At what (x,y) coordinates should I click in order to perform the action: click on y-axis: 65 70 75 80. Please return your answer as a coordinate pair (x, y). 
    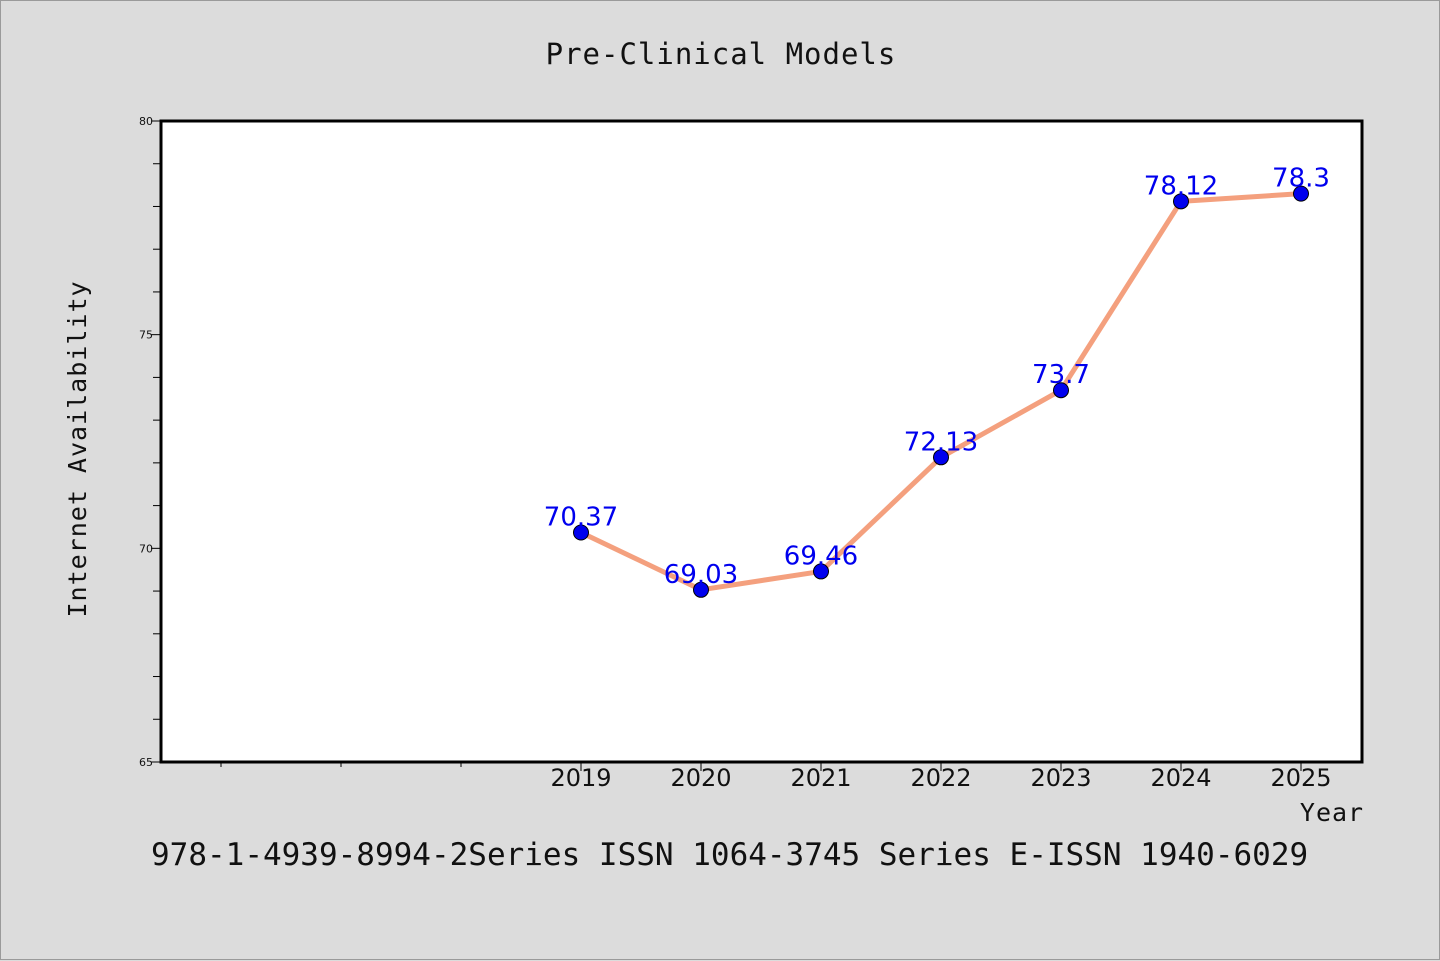
    Looking at the image, I should click on (150, 442).